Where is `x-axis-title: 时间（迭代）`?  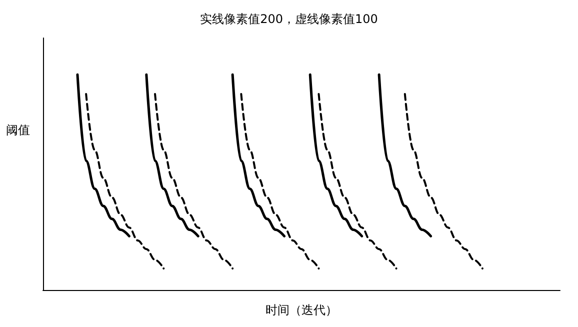 x-axis-title: 时间（迭代） is located at coordinates (302, 310).